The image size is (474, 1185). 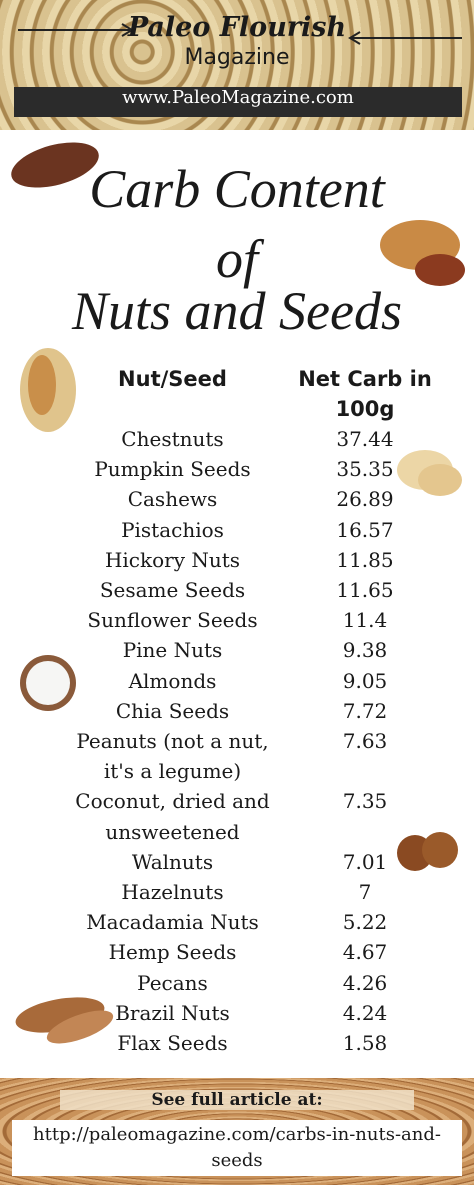 What do you see at coordinates (250, 892) in the screenshot?
I see `table-row: Hazelnuts 7` at bounding box center [250, 892].